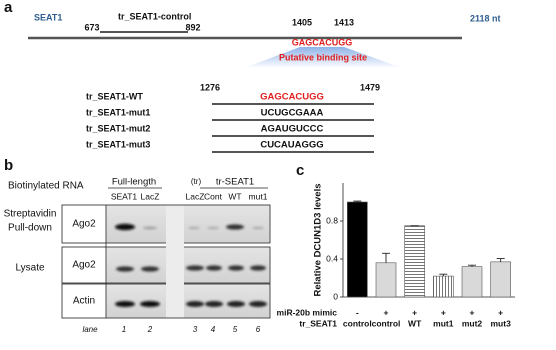 The image size is (556, 350). What do you see at coordinates (292, 113) in the screenshot?
I see `construct-sequence: UCUGCGAAA` at bounding box center [292, 113].